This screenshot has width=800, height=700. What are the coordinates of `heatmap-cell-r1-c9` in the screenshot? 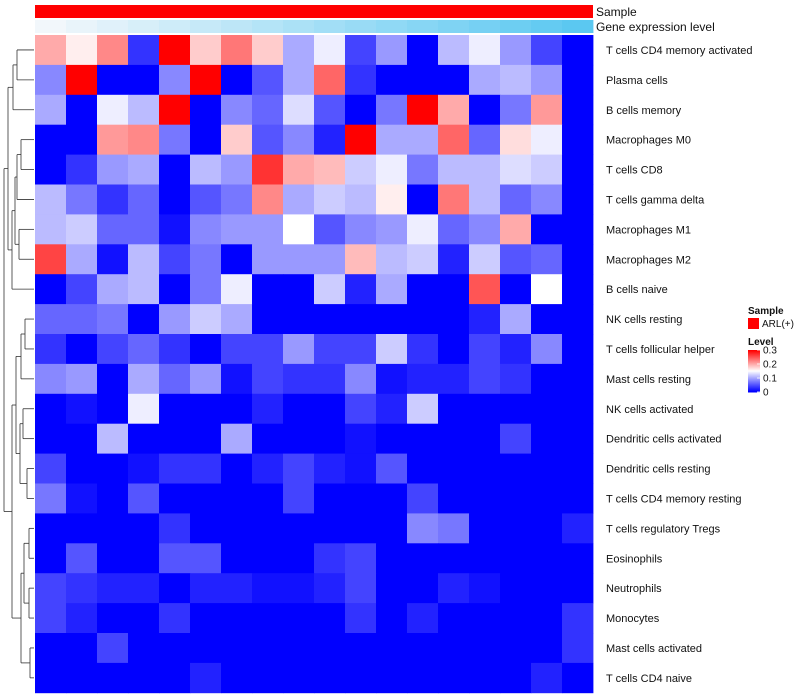 It's located at (330, 80).